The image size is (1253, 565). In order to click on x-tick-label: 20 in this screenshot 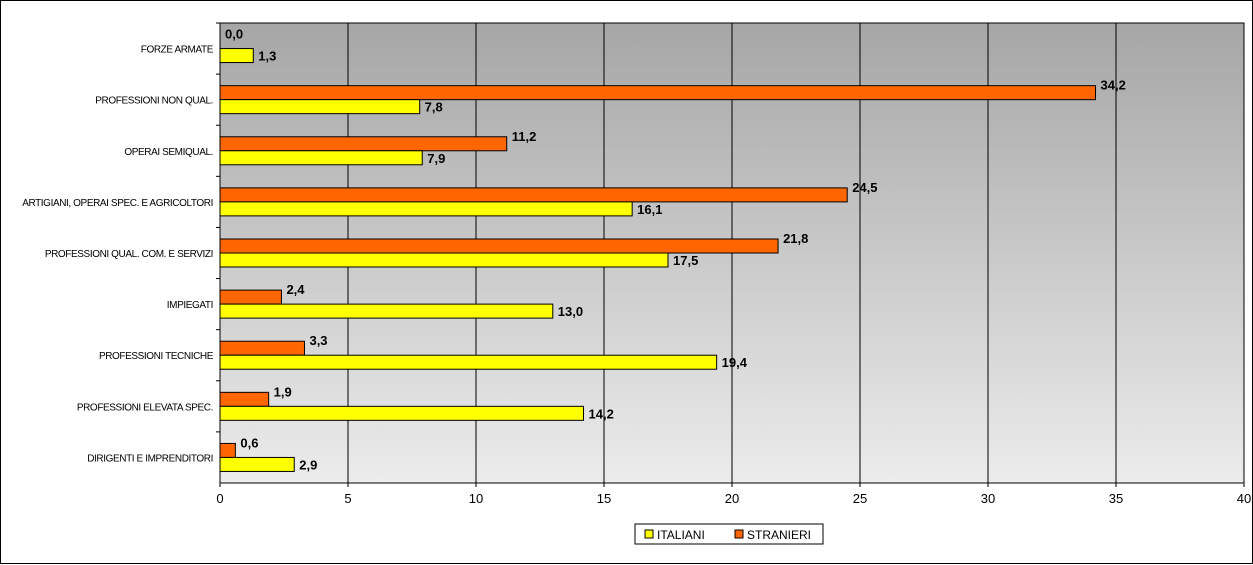, I will do `click(732, 498)`.